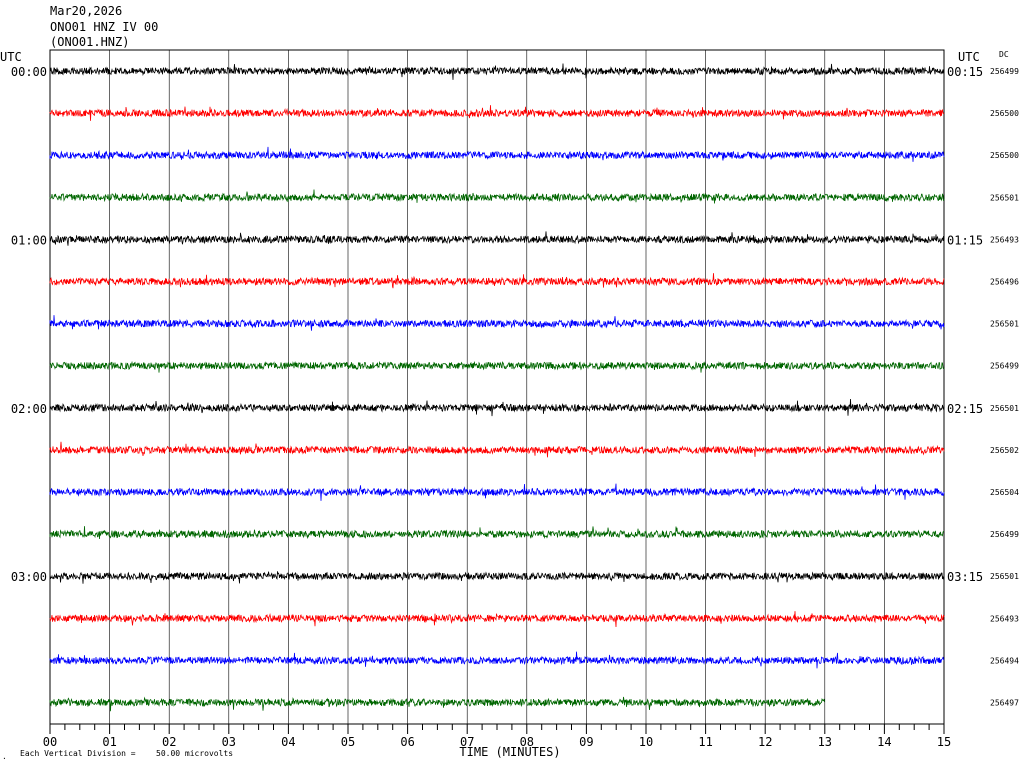 This screenshot has height=768, width=1024. I want to click on footer-vertical-division-label: Each Vertical Division =, so click(78, 753).